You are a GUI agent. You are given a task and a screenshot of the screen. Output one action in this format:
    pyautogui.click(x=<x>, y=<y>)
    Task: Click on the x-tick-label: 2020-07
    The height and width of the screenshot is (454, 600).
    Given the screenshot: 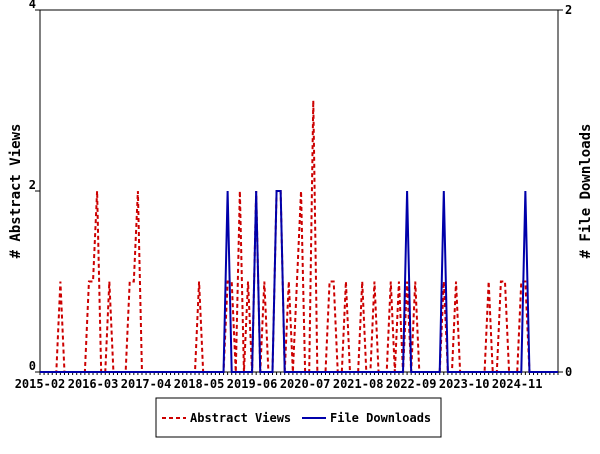 What is the action you would take?
    pyautogui.click(x=305, y=384)
    